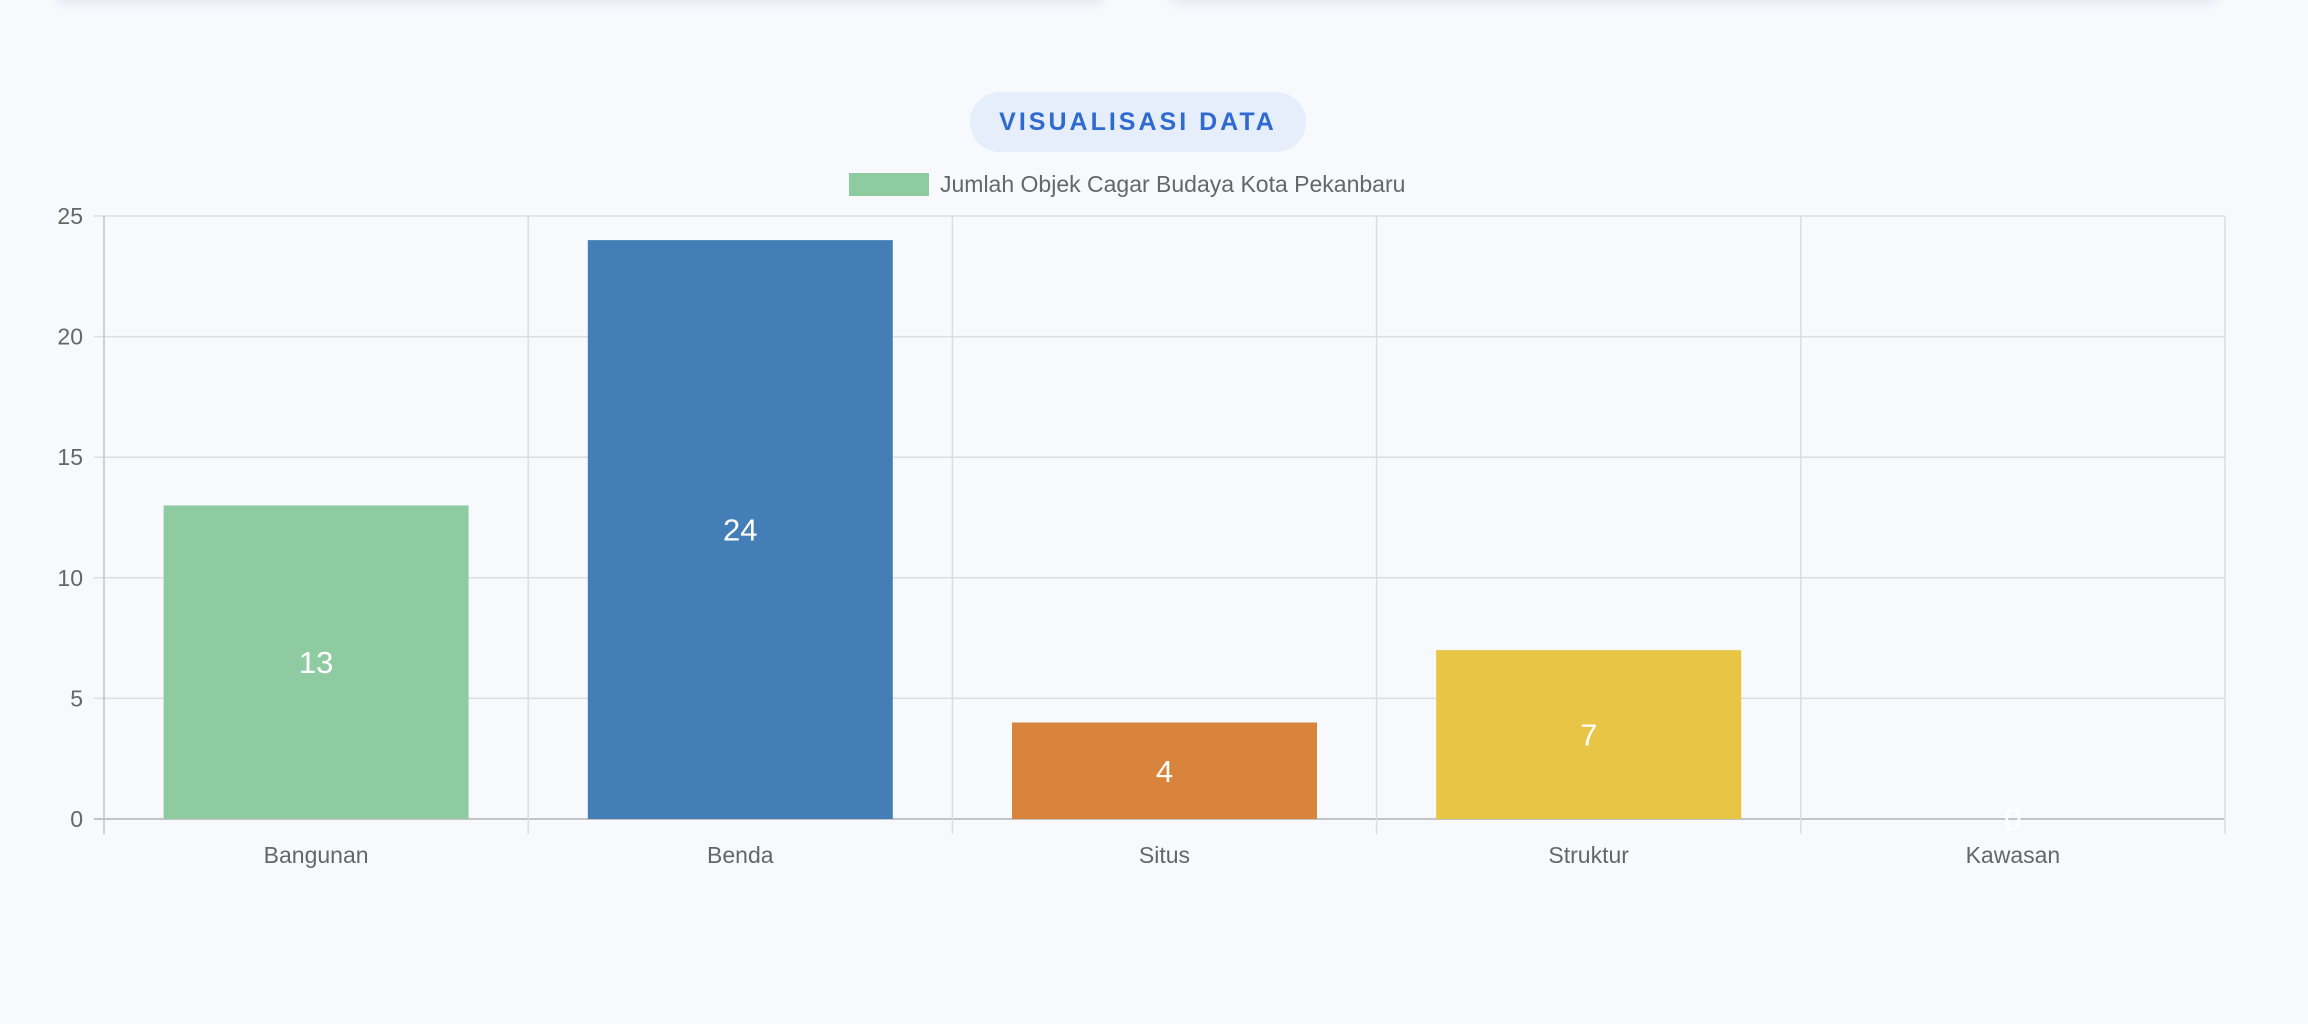  I want to click on x-tick-label: Situs, so click(1164, 855).